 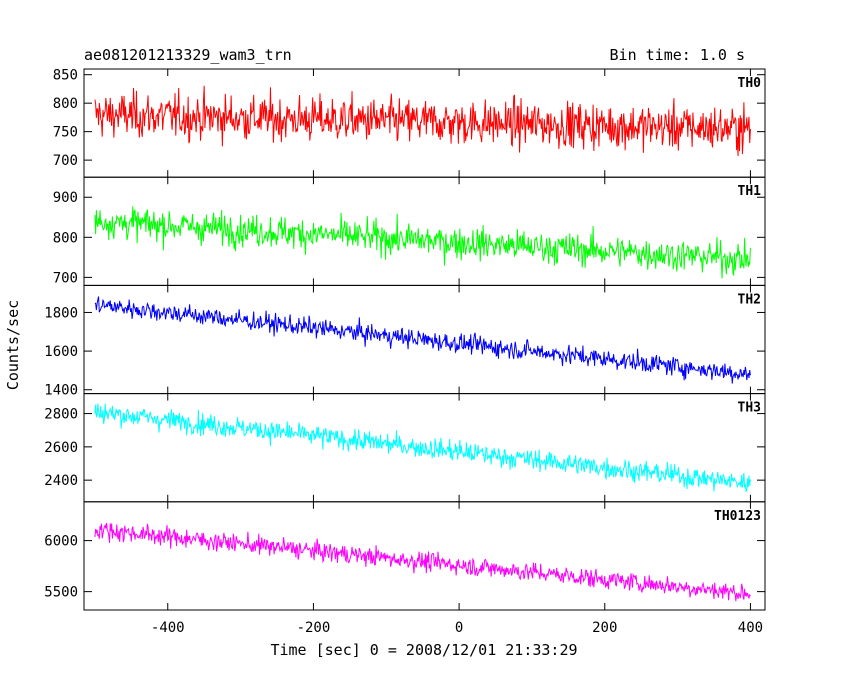 What do you see at coordinates (750, 628) in the screenshot?
I see `x-tick-label: 400` at bounding box center [750, 628].